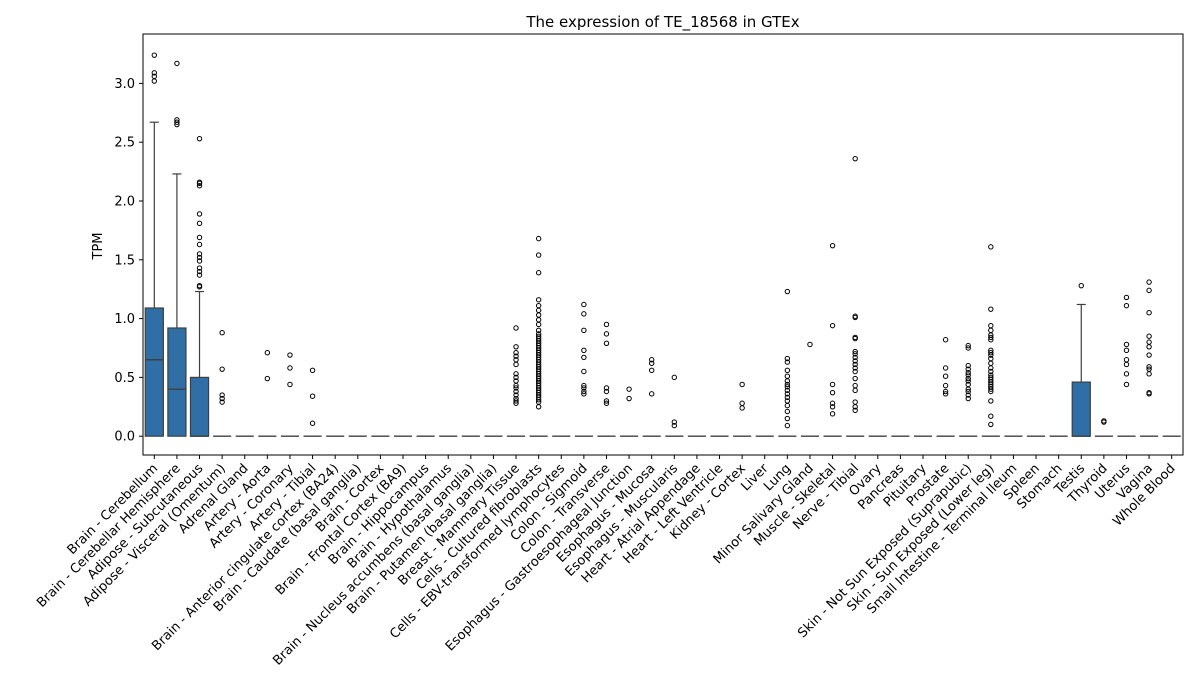 Image resolution: width=1200 pixels, height=700 pixels. I want to click on y-tick-label: 2.0, so click(124, 201).